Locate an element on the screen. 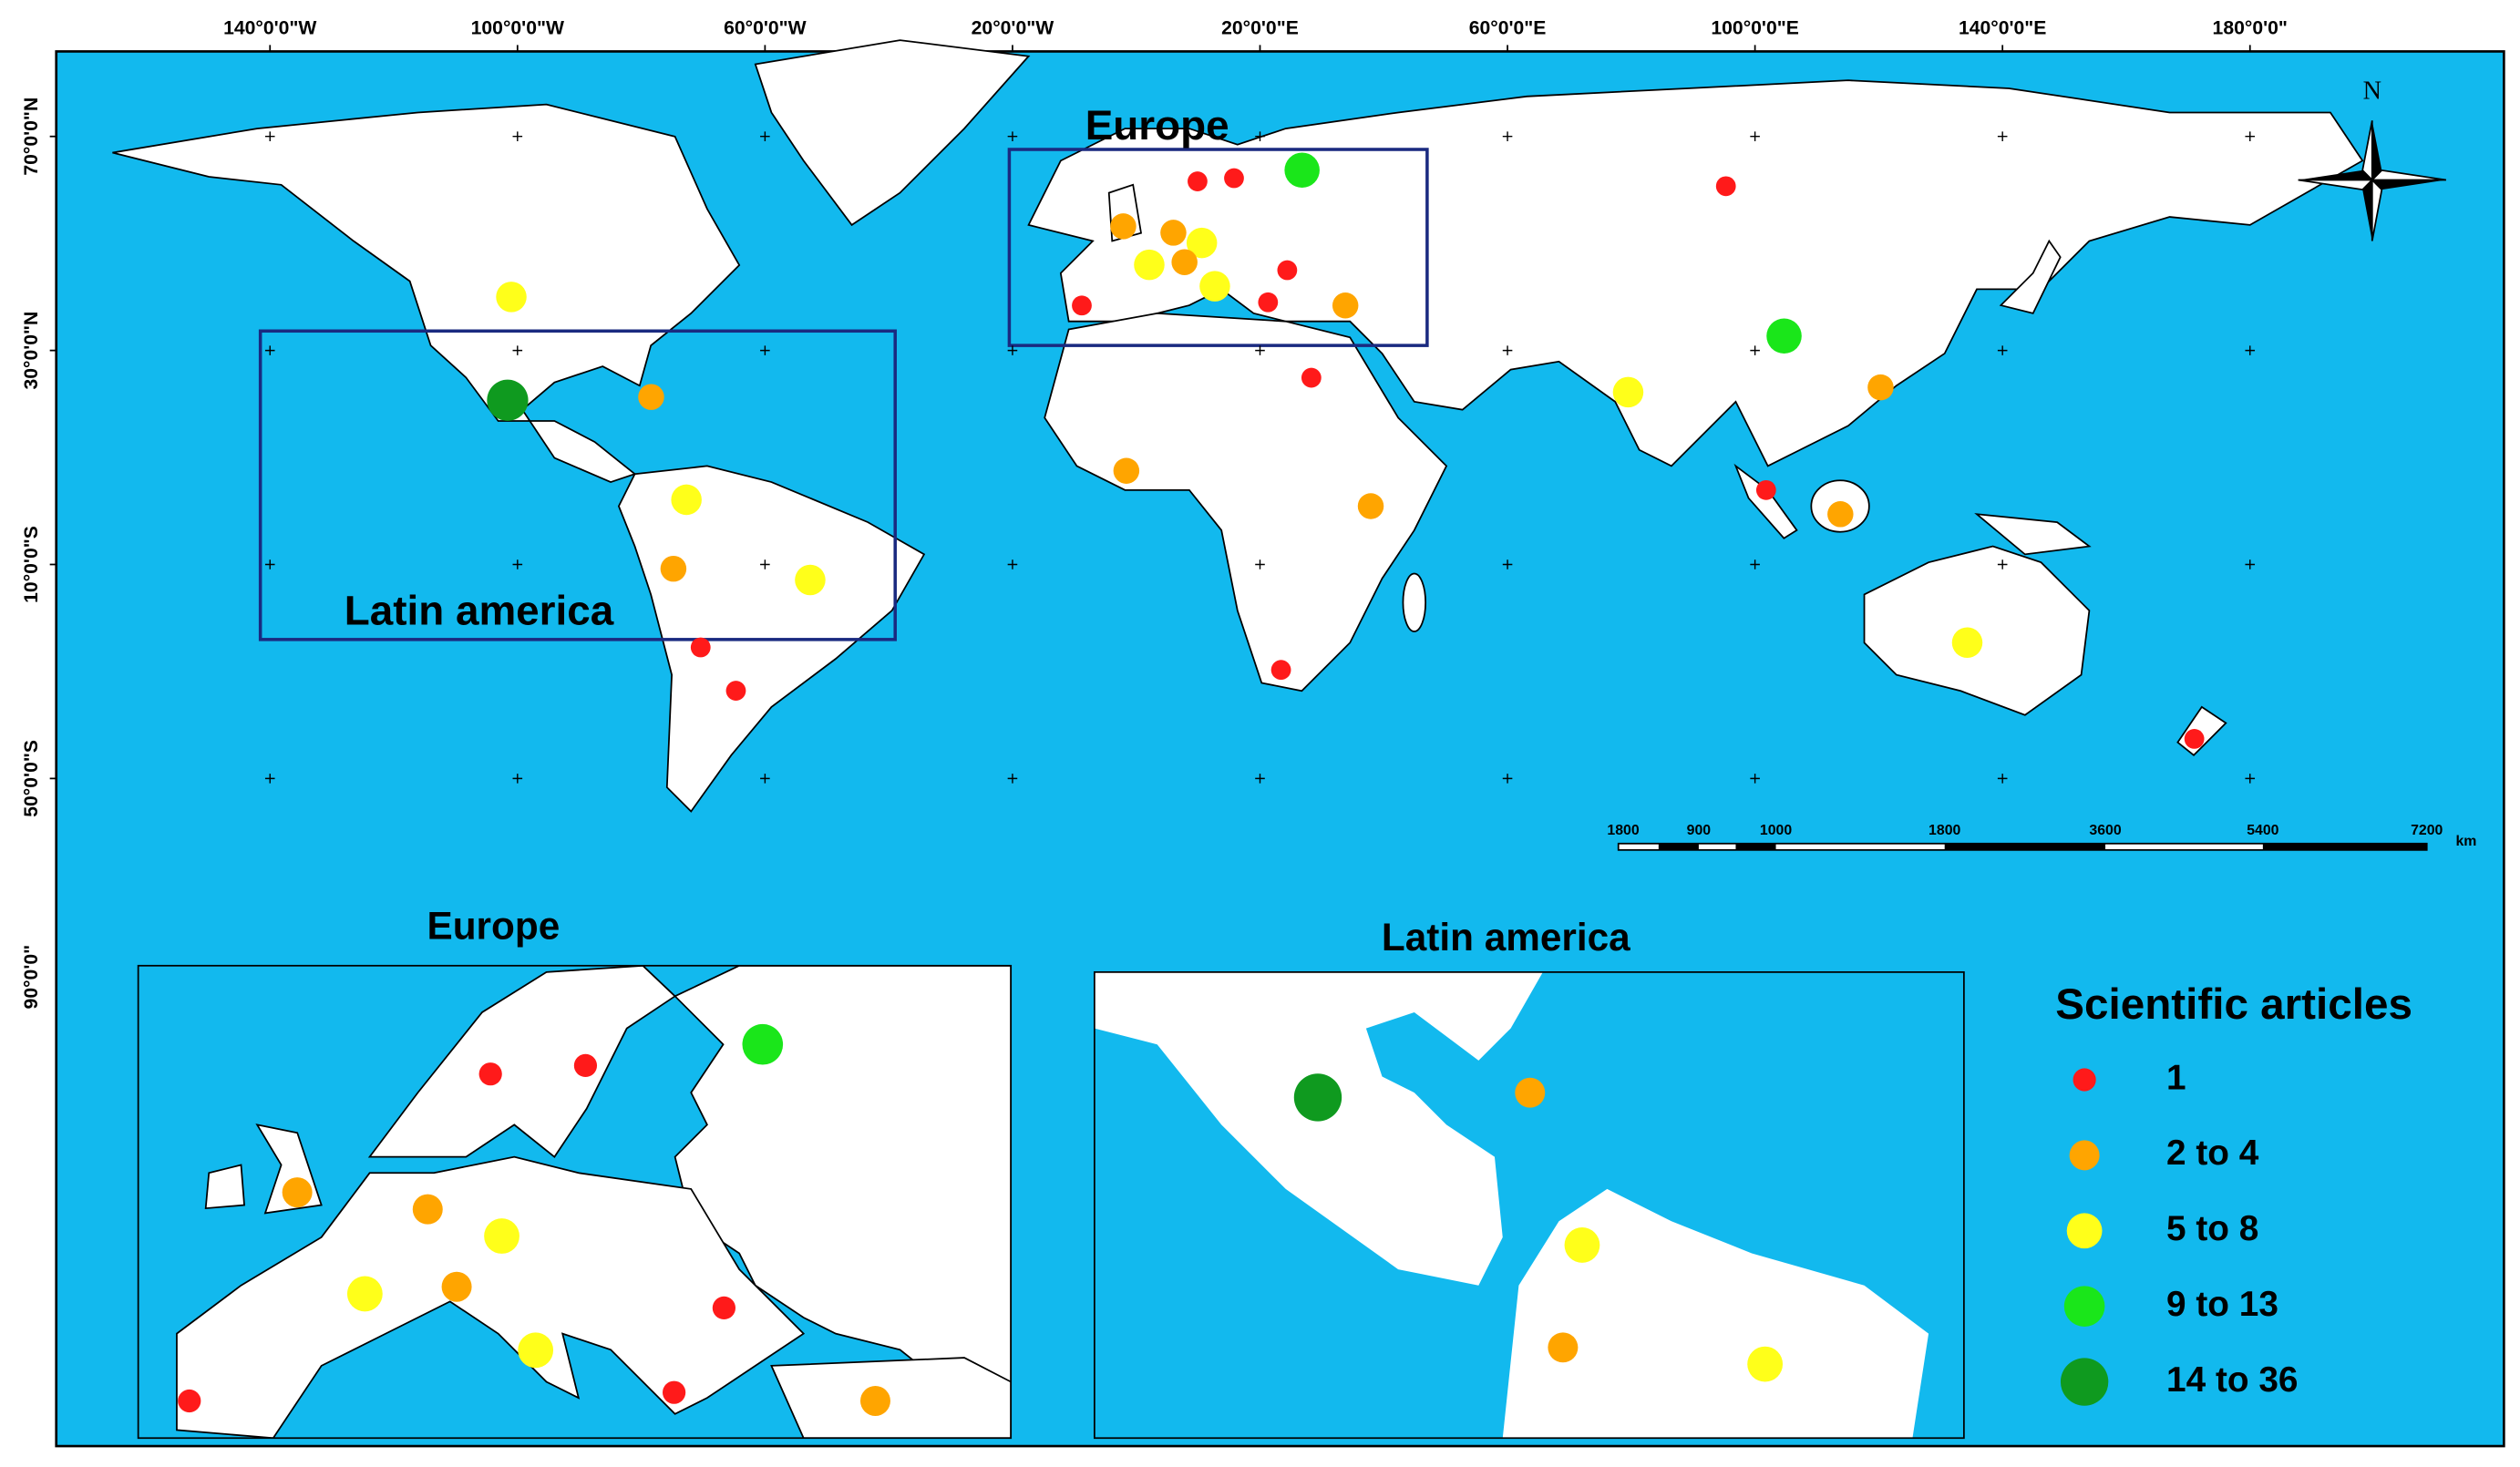 This screenshot has height=1467, width=2520. legend-title: Scientific articles is located at coordinates (2233, 1004).